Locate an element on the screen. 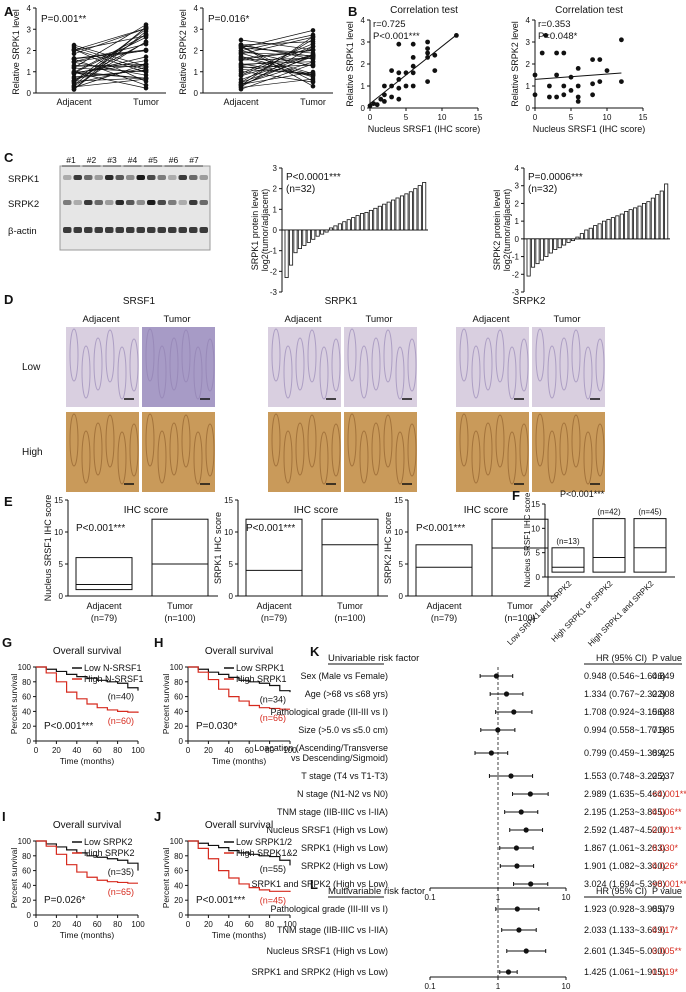 The height and width of the screenshot is (992, 686). ihc-score-header: IHC score is located at coordinates (146, 510).